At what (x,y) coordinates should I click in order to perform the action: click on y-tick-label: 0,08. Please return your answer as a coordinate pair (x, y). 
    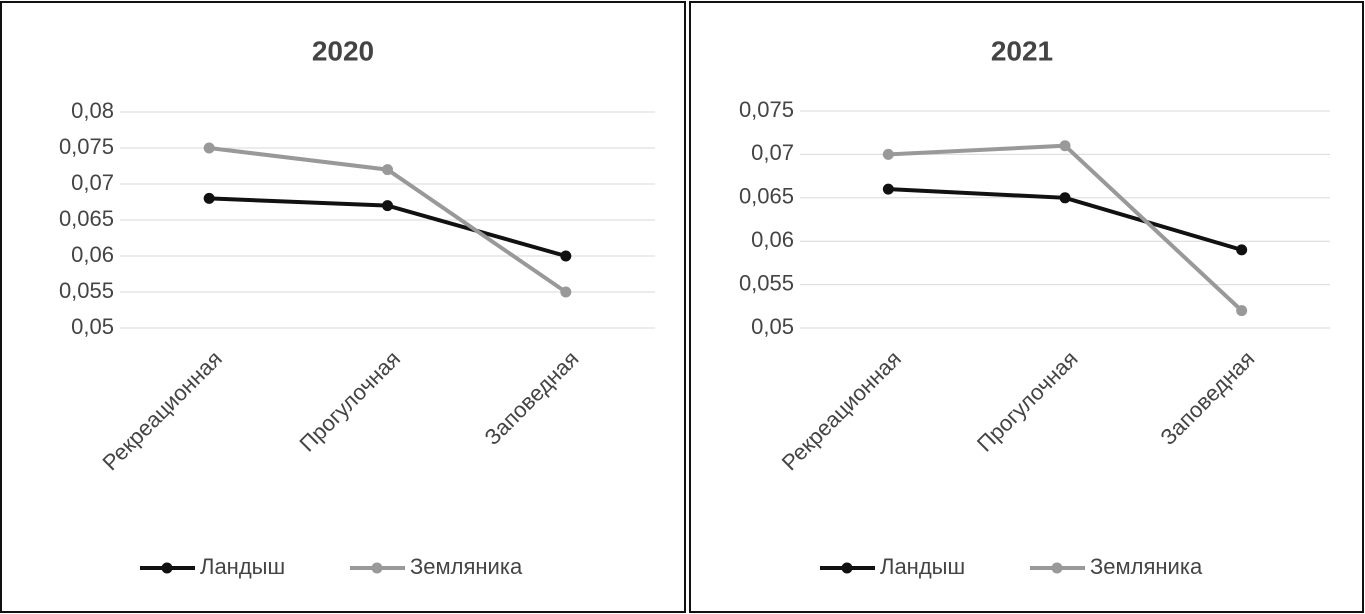
    Looking at the image, I should click on (92, 110).